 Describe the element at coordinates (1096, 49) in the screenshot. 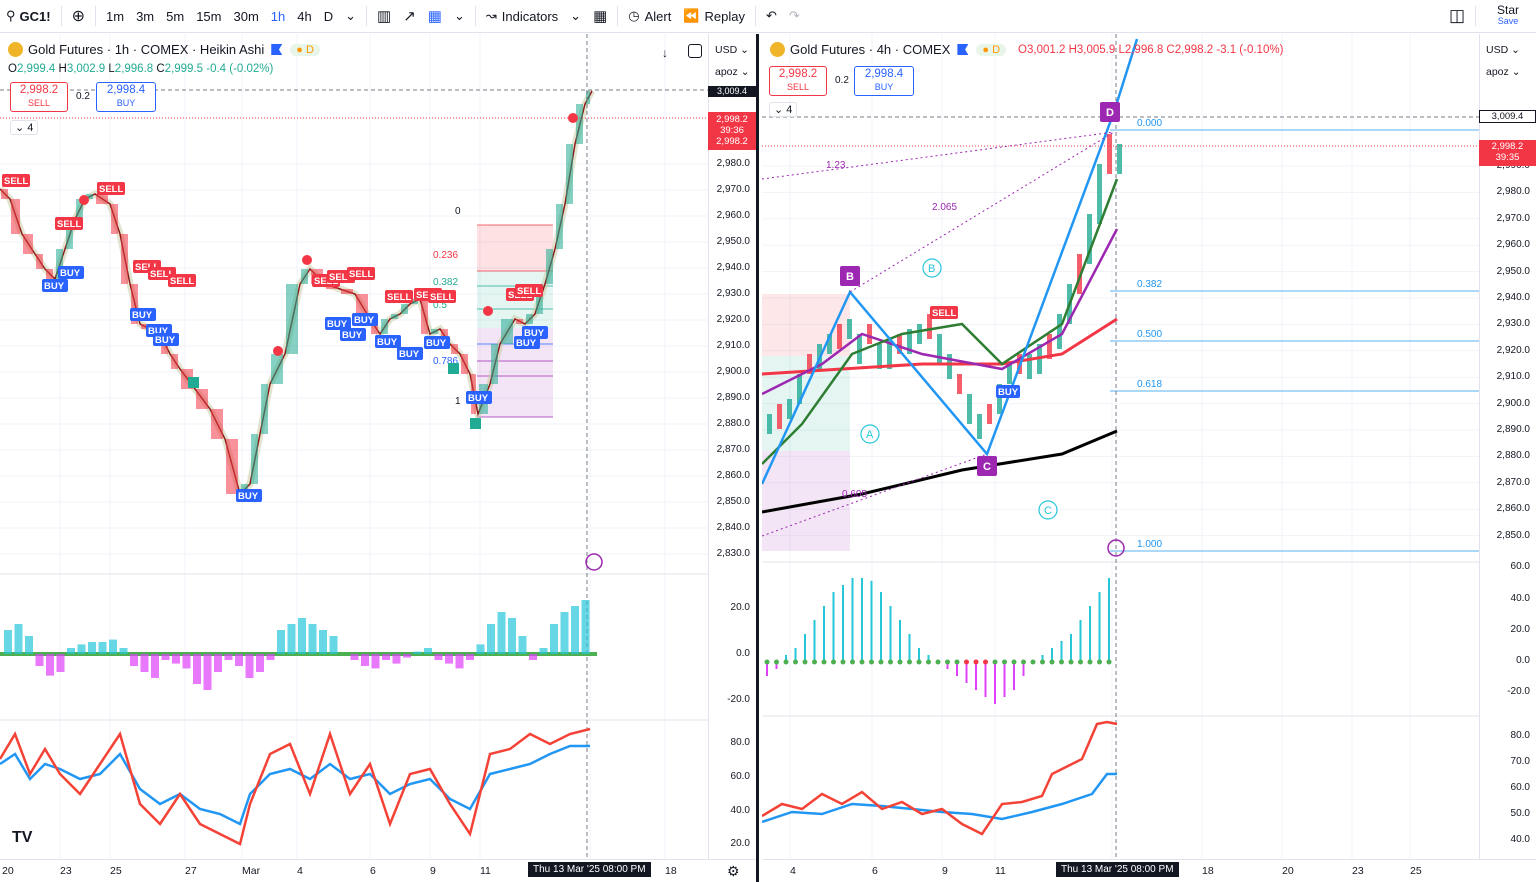

I see `ohlc-high: 3,005.9` at that location.